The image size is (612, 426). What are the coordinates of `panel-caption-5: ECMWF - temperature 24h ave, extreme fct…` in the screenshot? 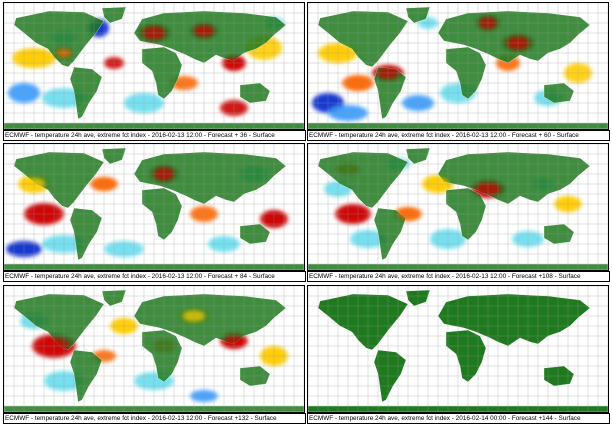 It's located at (154, 418).